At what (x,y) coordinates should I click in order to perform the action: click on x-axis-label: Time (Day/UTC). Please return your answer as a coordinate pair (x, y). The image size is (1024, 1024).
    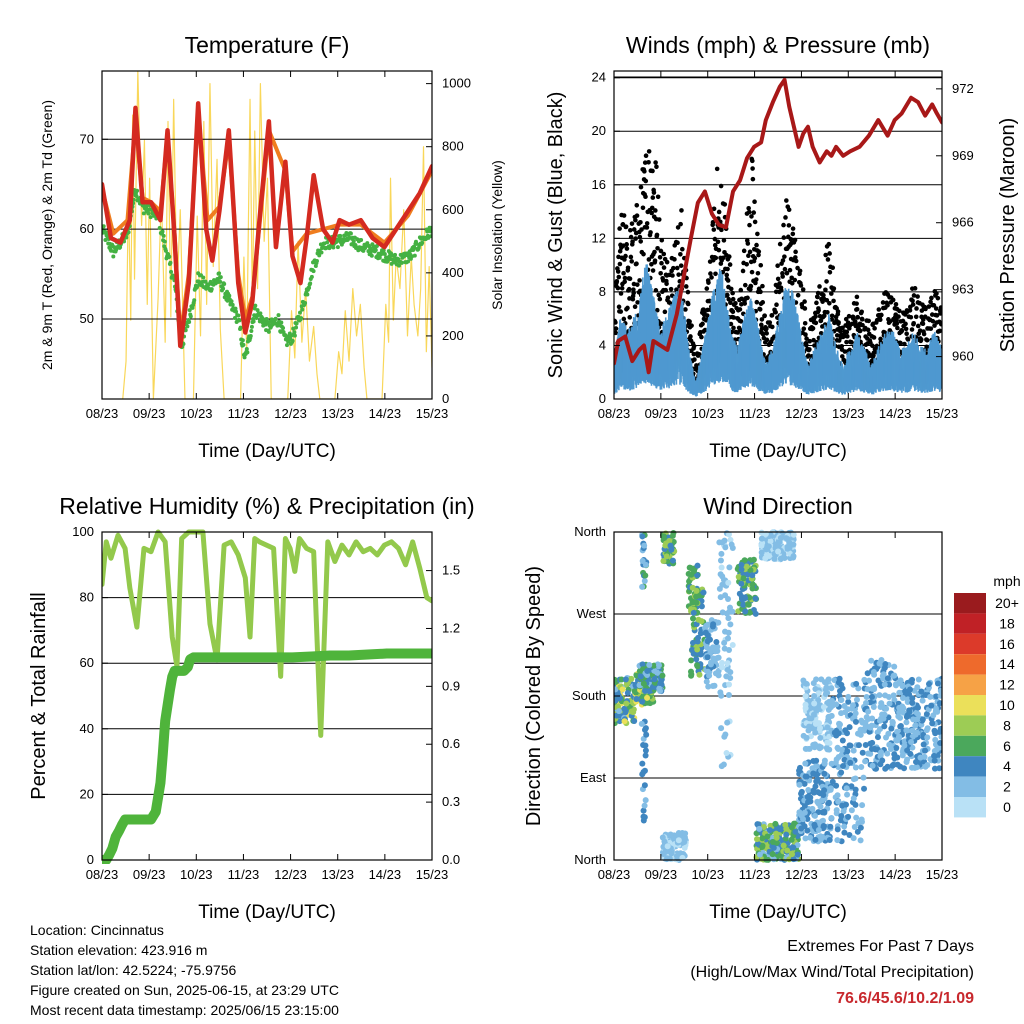
    Looking at the image, I should click on (778, 451).